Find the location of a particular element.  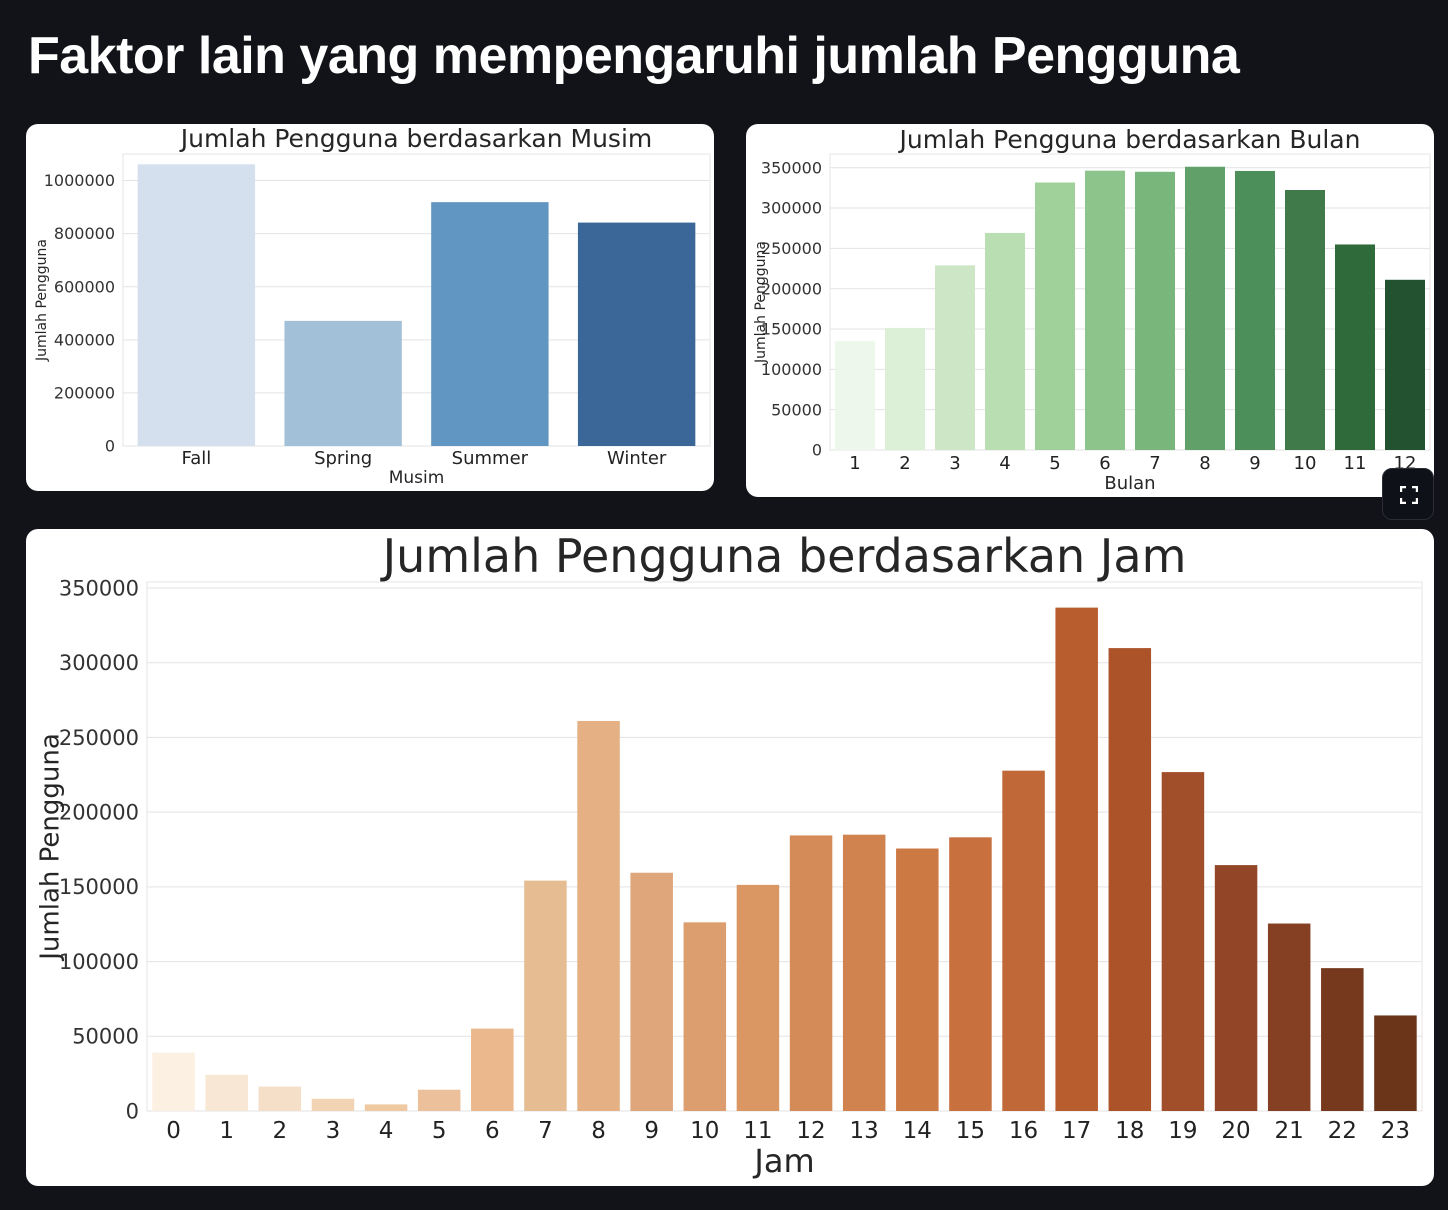

x-tick-label: 0 is located at coordinates (173, 1131).